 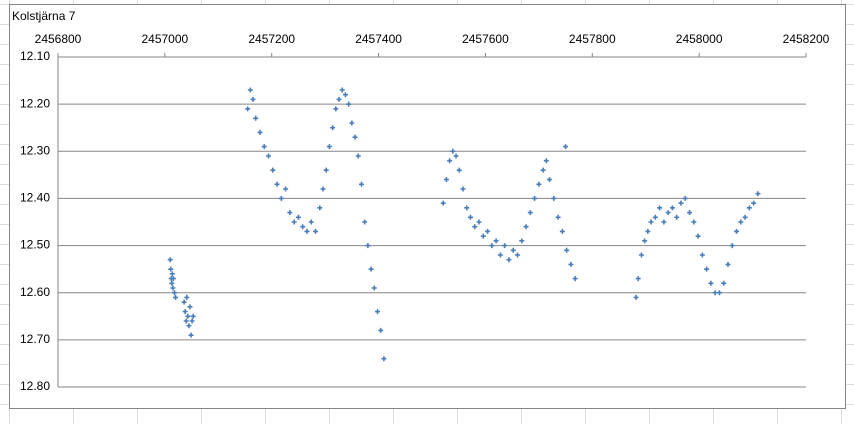 I want to click on y-tick-label: 12.70, so click(x=35, y=339).